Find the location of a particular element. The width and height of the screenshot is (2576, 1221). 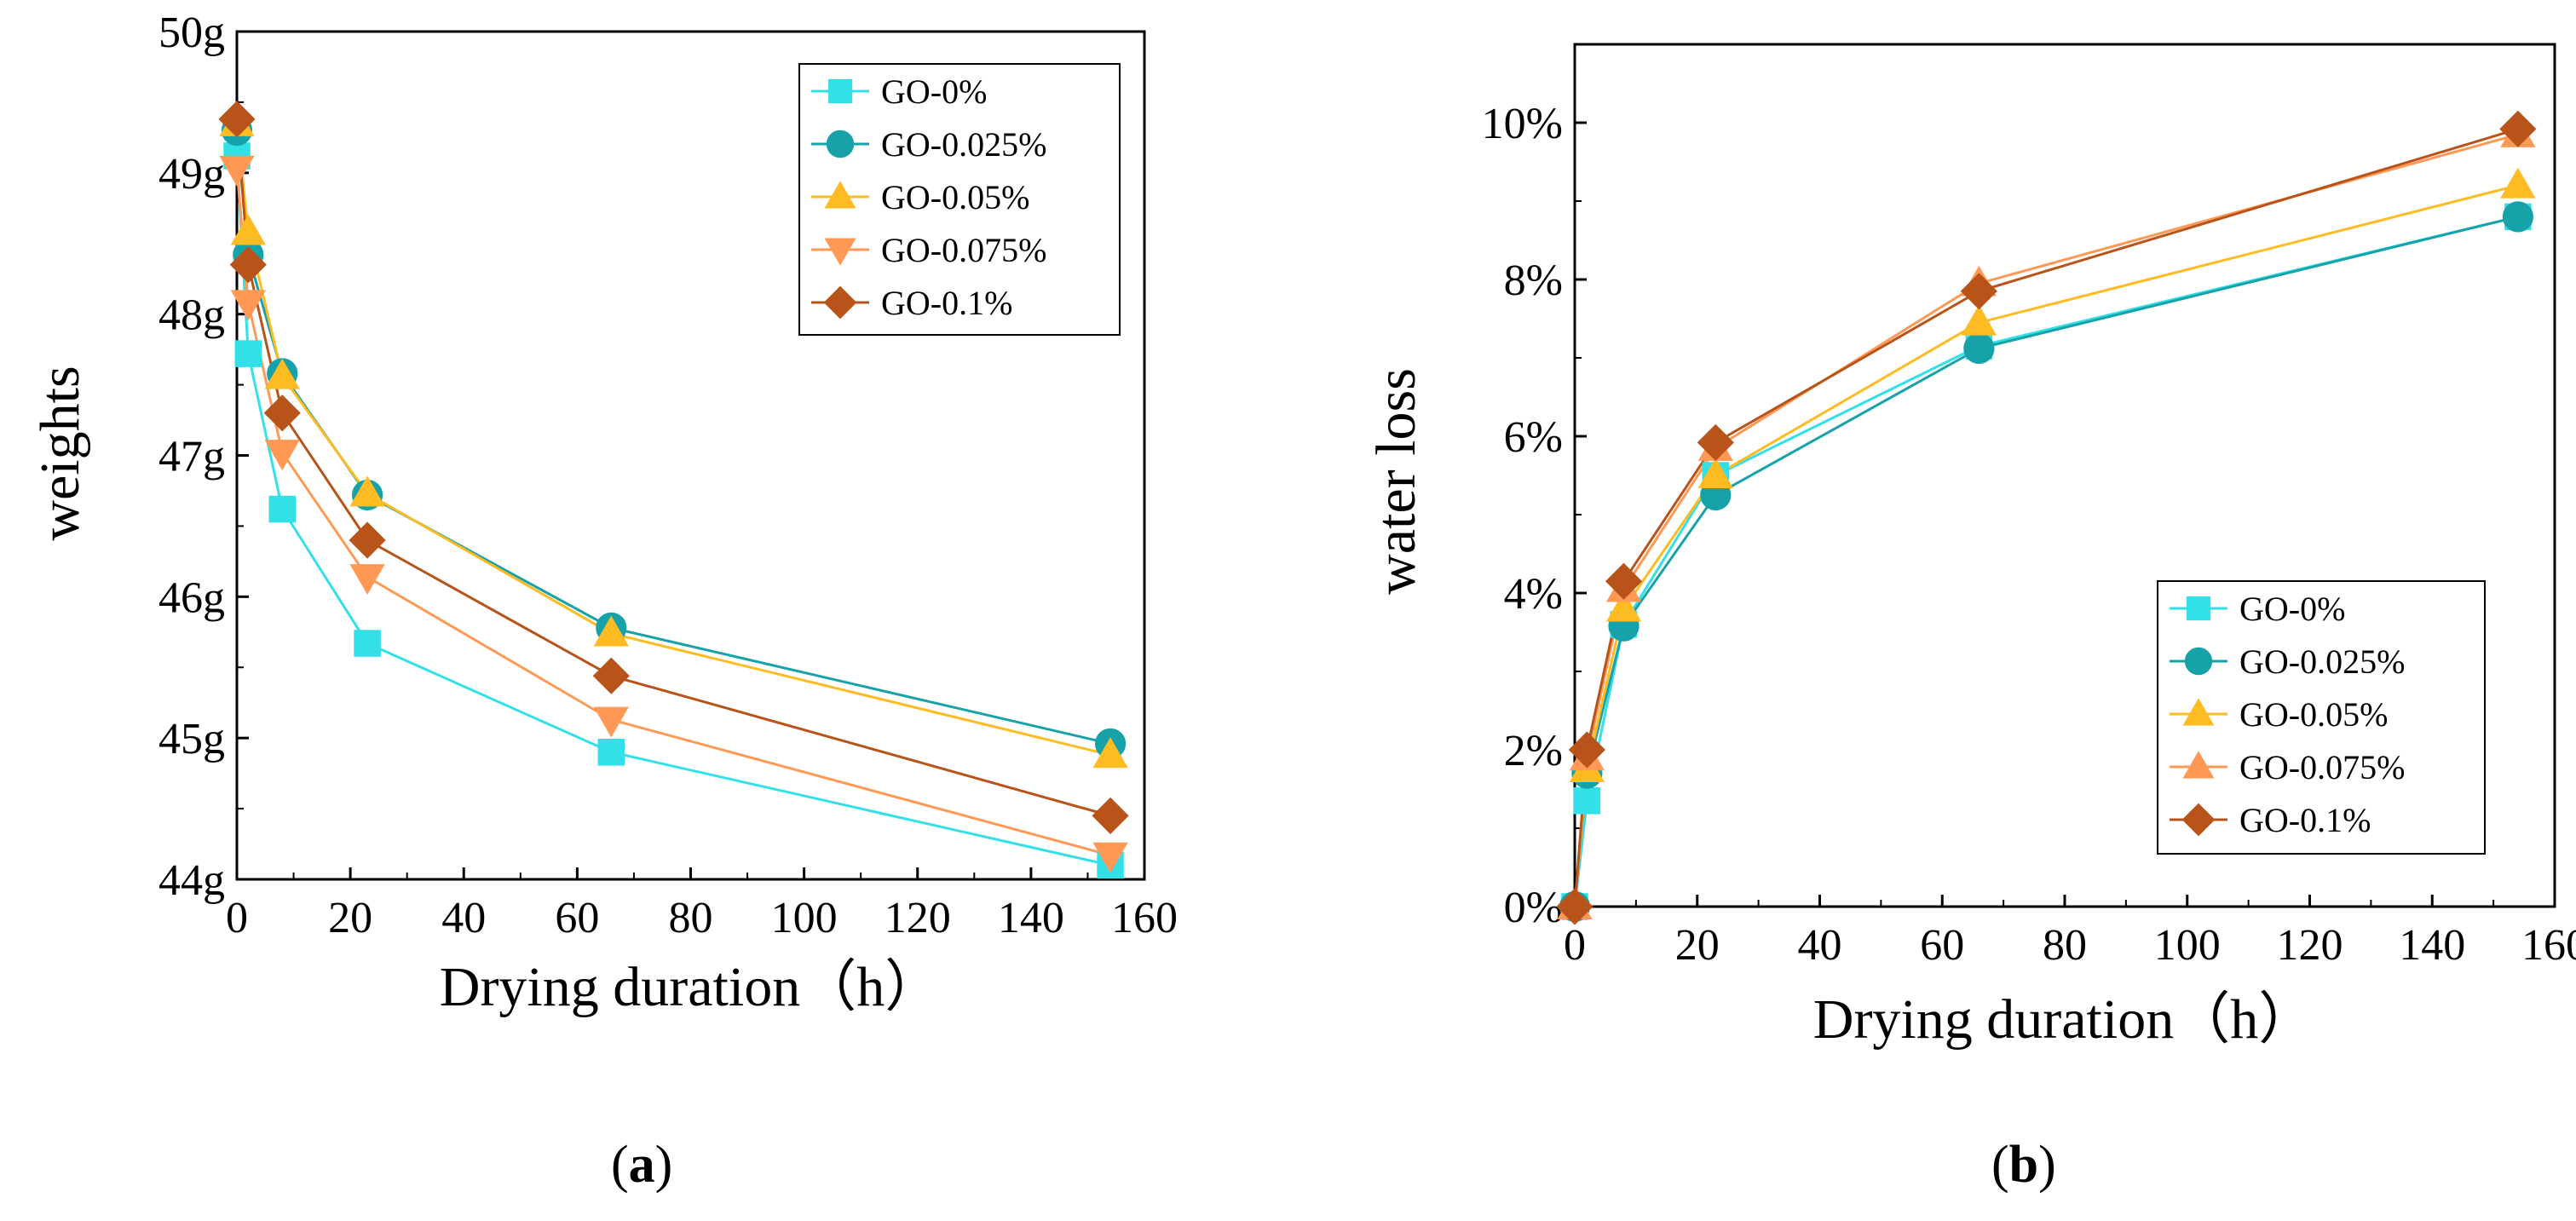

y-tick-label: 45g is located at coordinates (191, 739).